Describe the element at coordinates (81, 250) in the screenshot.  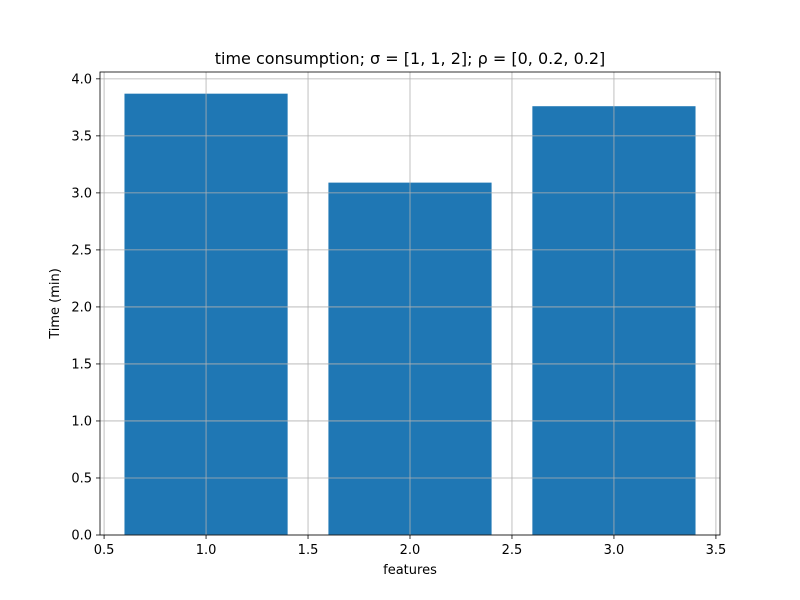
I see `y-tick-label-5: 2.5` at that location.